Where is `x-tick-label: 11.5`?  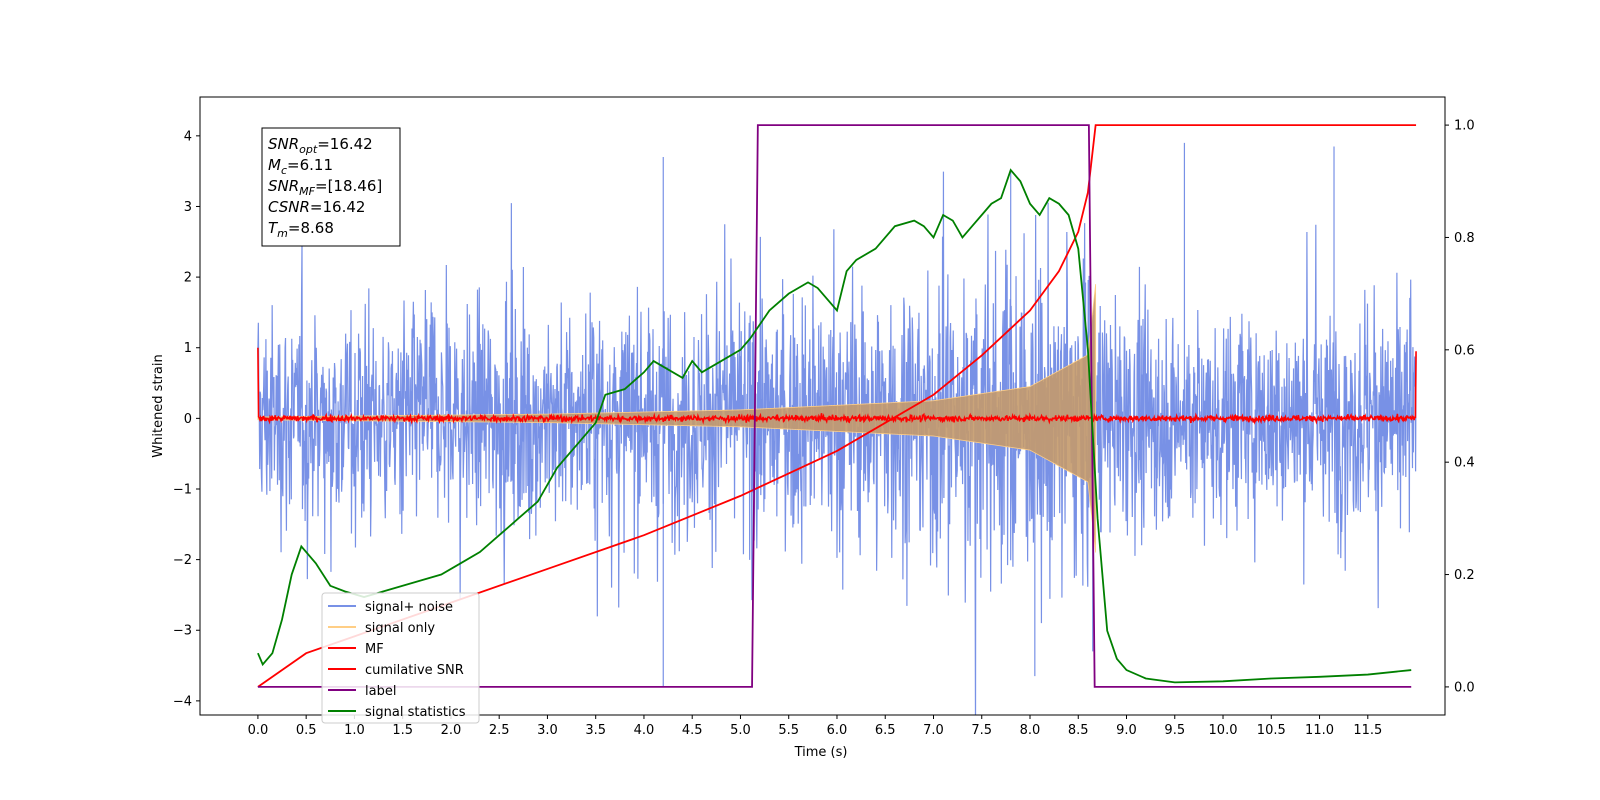 x-tick-label: 11.5 is located at coordinates (1367, 730).